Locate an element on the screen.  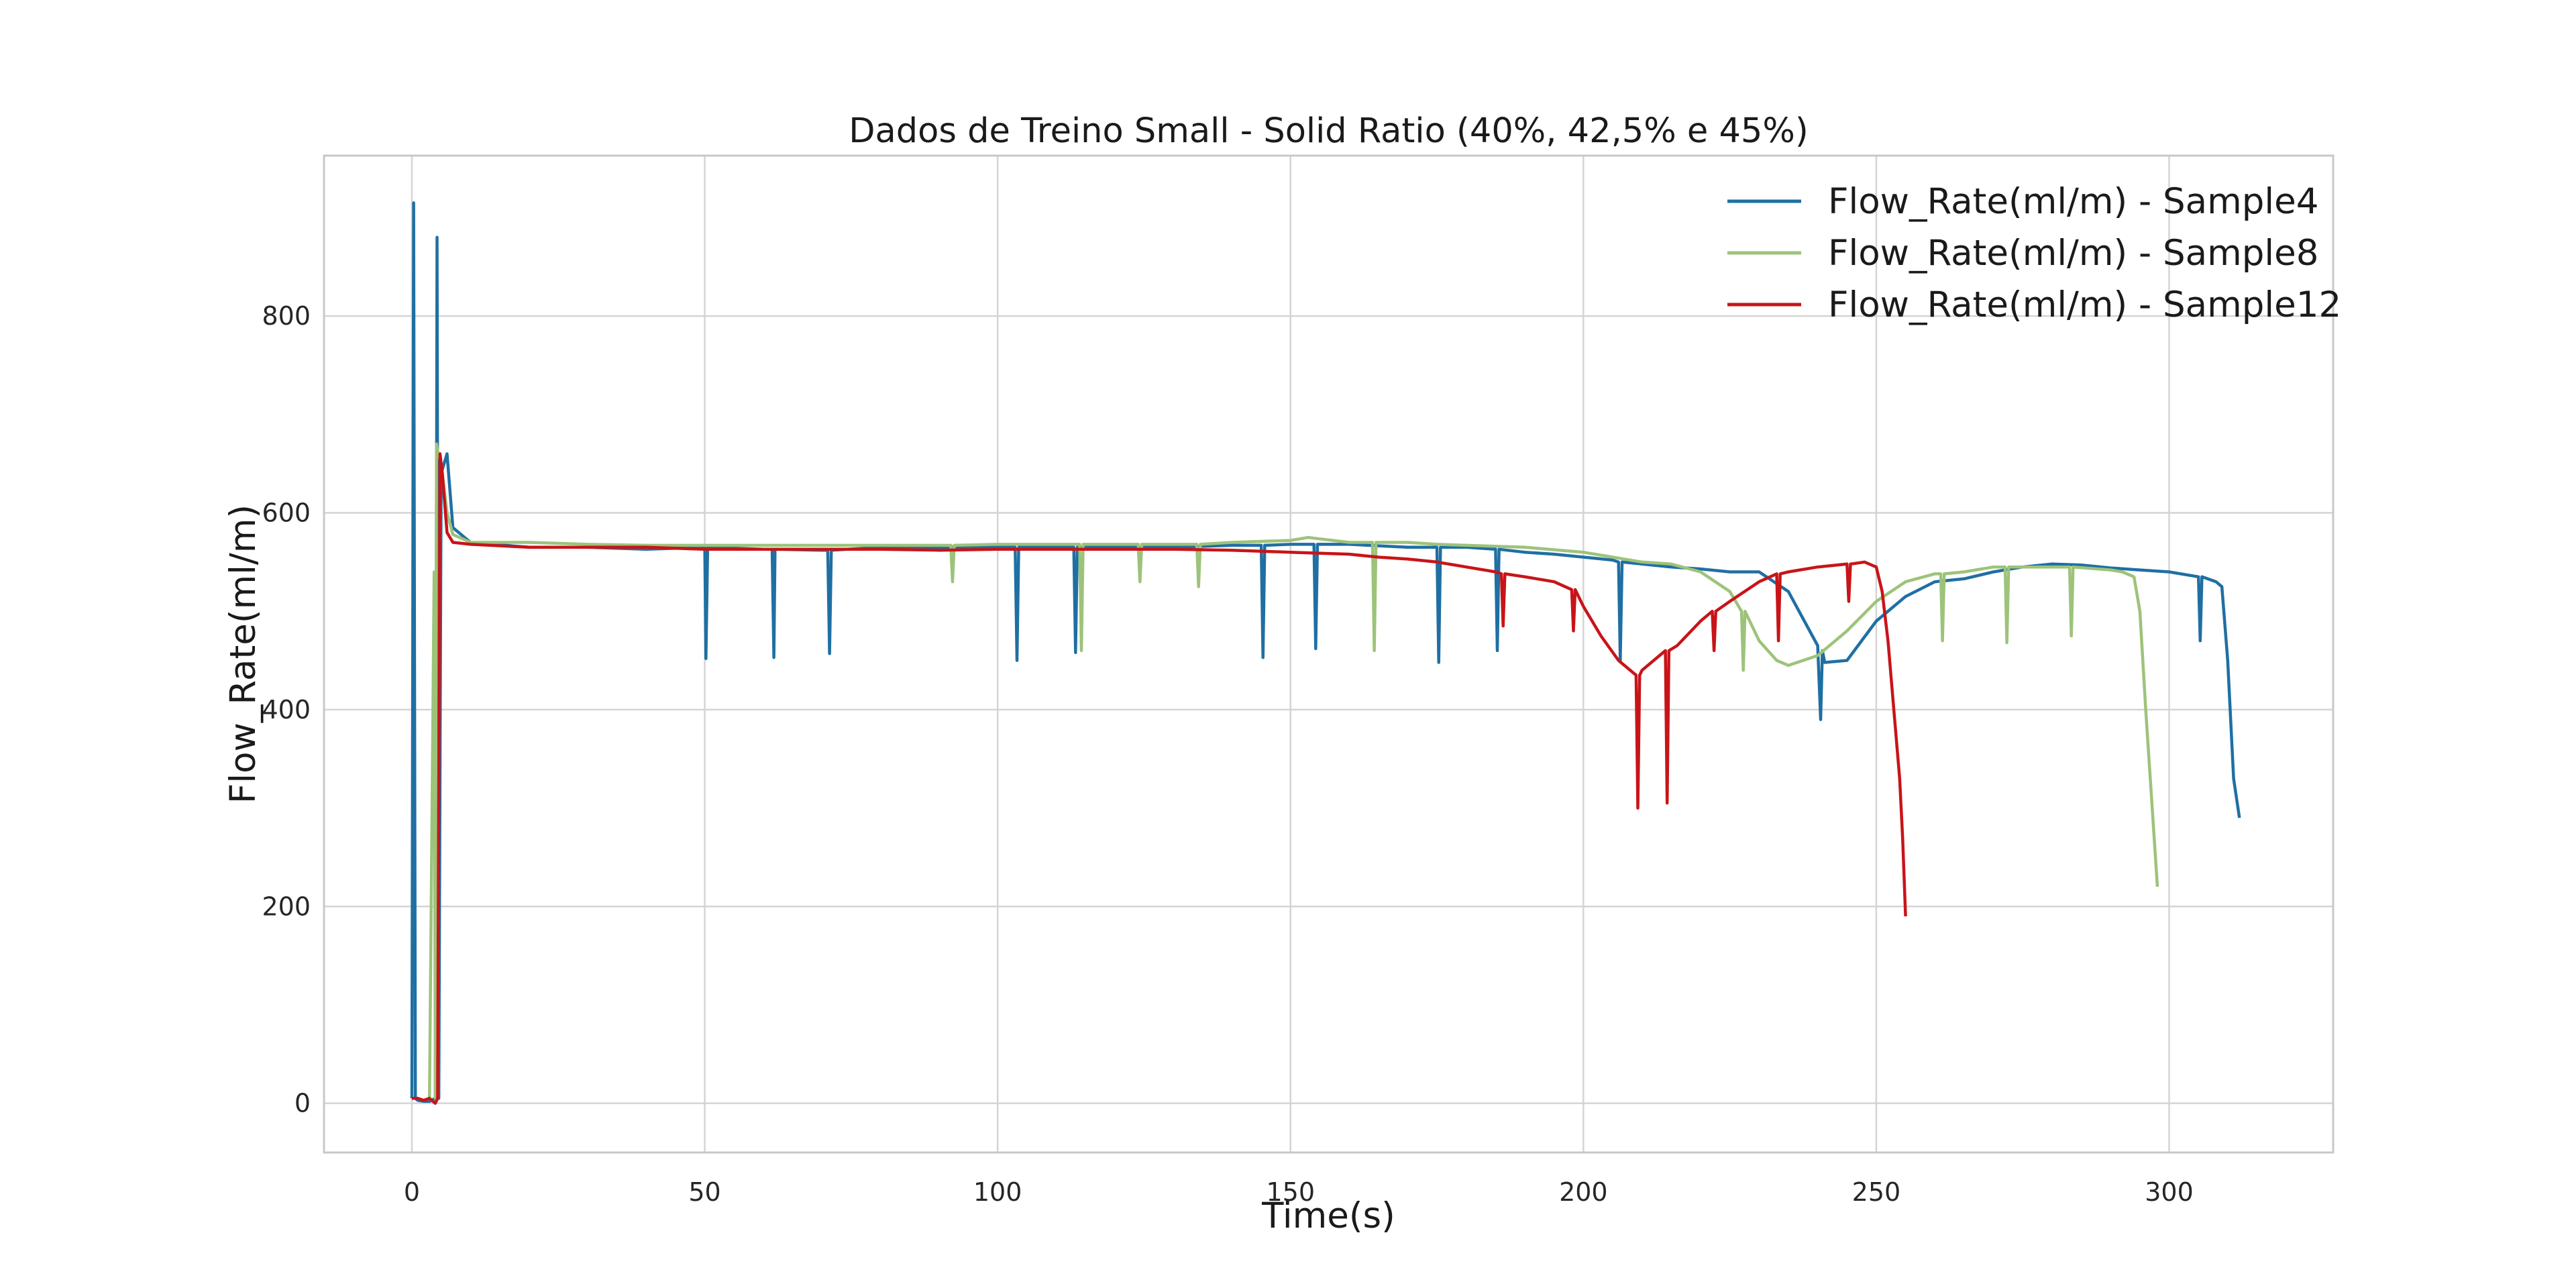
x-tick-label: 250 is located at coordinates (1876, 1192).